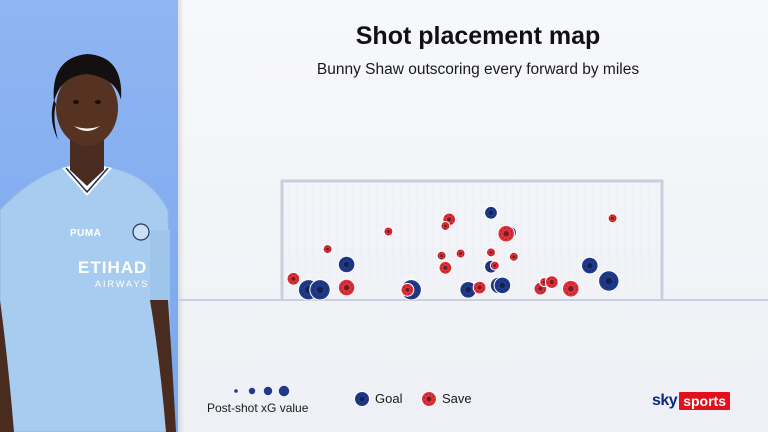 The width and height of the screenshot is (768, 432). What do you see at coordinates (665, 400) in the screenshot?
I see `sky-wordmark: sky` at bounding box center [665, 400].